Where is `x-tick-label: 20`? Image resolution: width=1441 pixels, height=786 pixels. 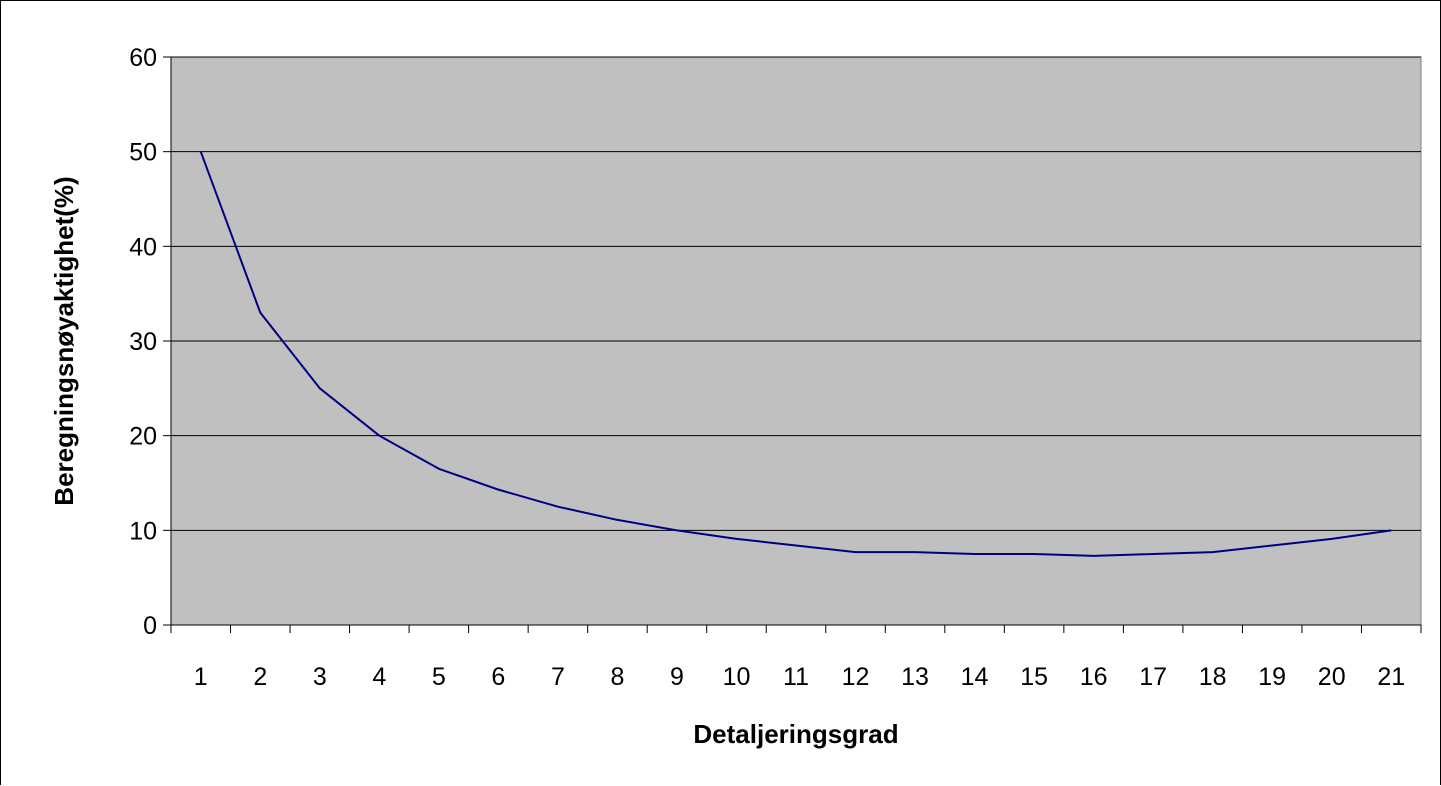
x-tick-label: 20 is located at coordinates (1332, 677).